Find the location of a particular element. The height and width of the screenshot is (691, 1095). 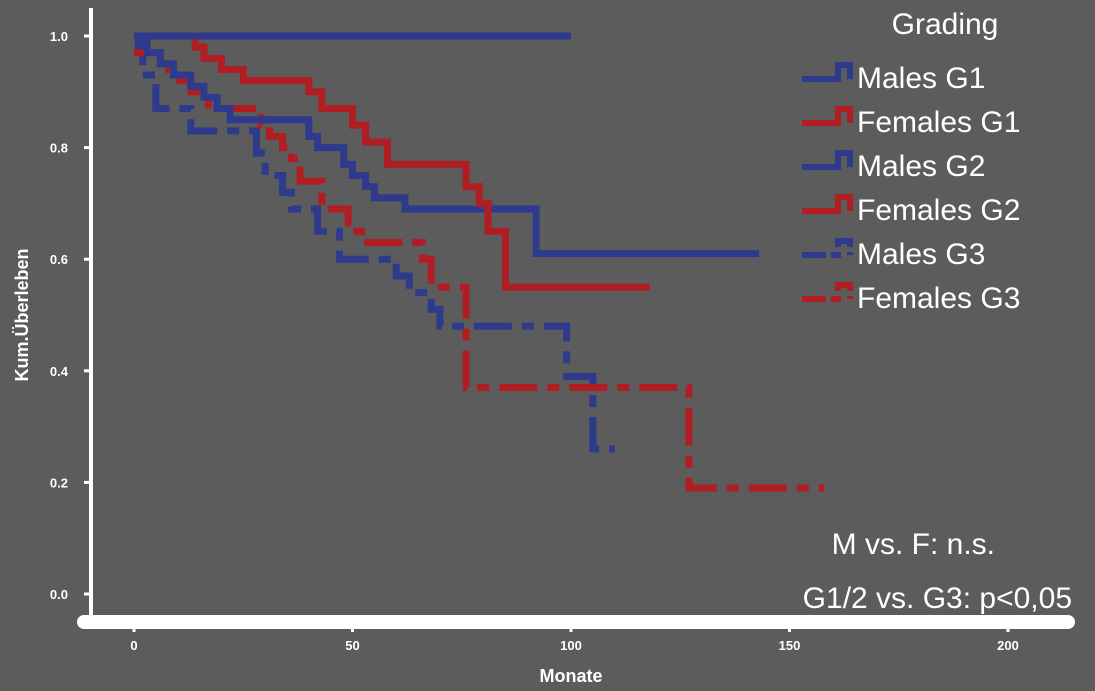

legend-title: Grading is located at coordinates (945, 24).